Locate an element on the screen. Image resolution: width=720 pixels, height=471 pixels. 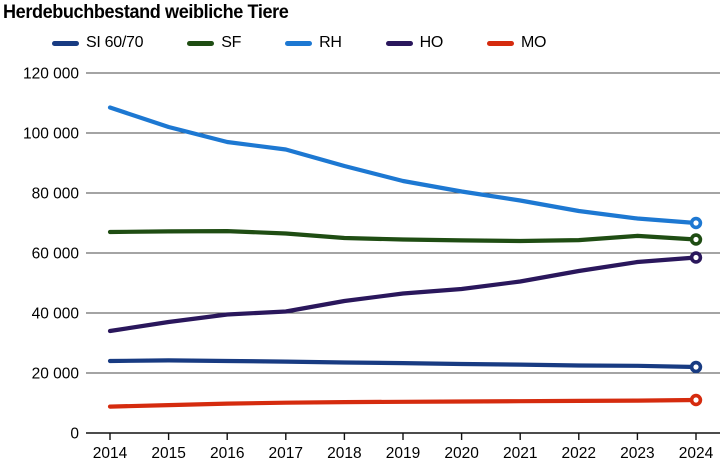
legend-item-sf: SF is located at coordinates (214, 43).